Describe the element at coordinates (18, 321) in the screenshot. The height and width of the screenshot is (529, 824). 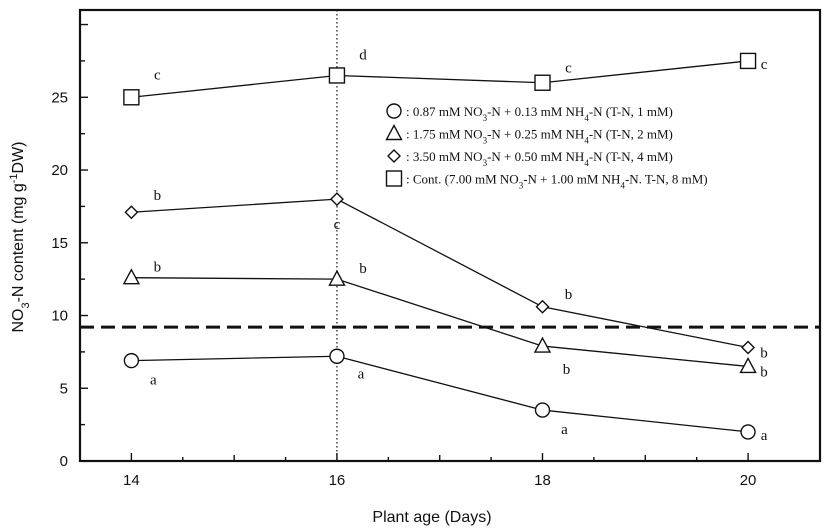
I see `y-axis-title-main: NO` at that location.